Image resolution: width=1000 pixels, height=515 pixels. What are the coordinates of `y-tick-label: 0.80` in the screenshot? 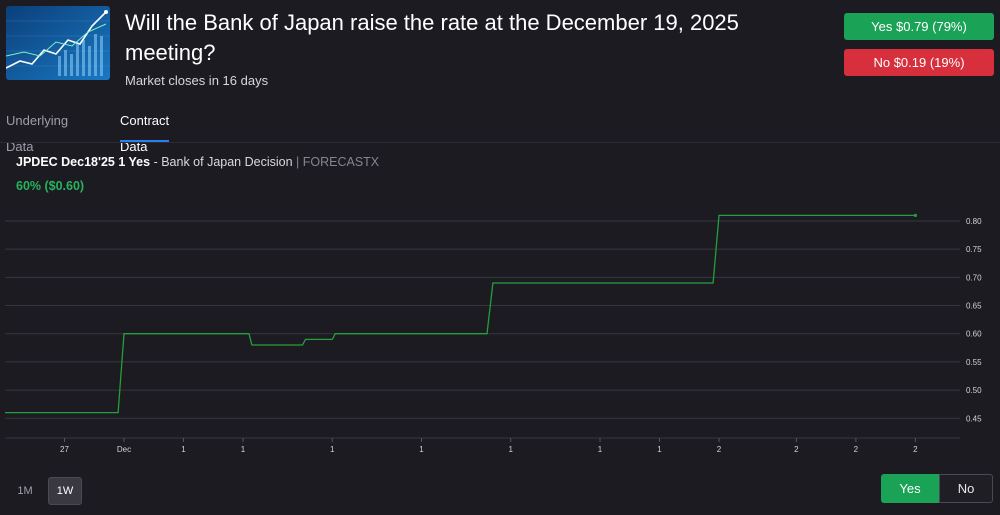 It's located at (974, 221).